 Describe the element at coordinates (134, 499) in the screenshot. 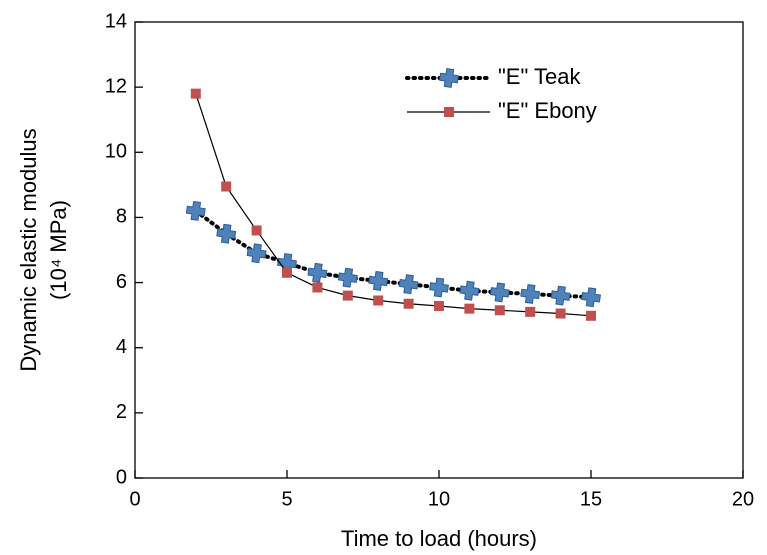

I see `x-tick-label: 0` at that location.